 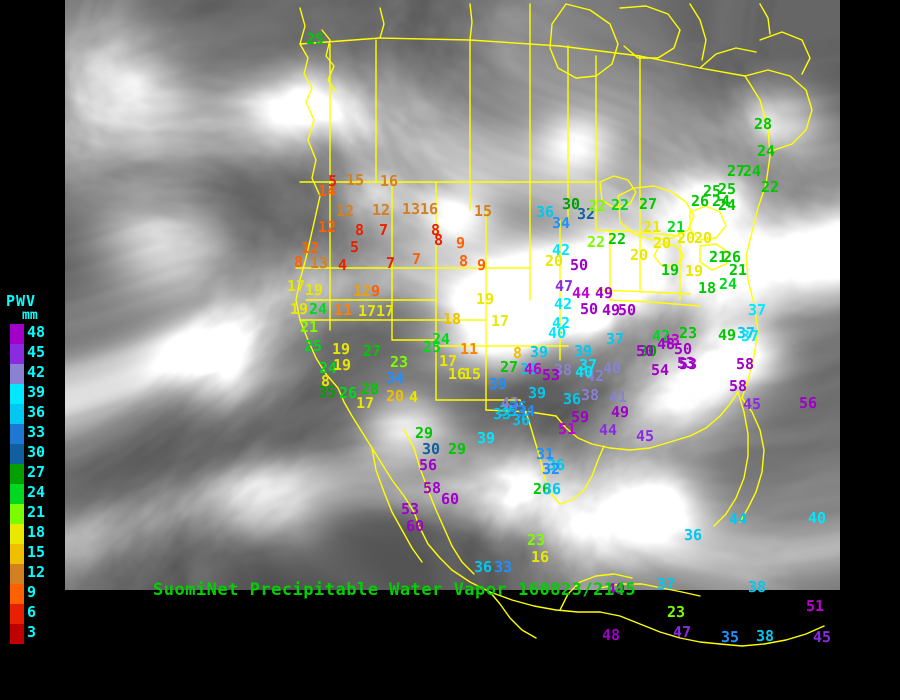 I want to click on pwv-station-value: 34, so click(x=526, y=411).